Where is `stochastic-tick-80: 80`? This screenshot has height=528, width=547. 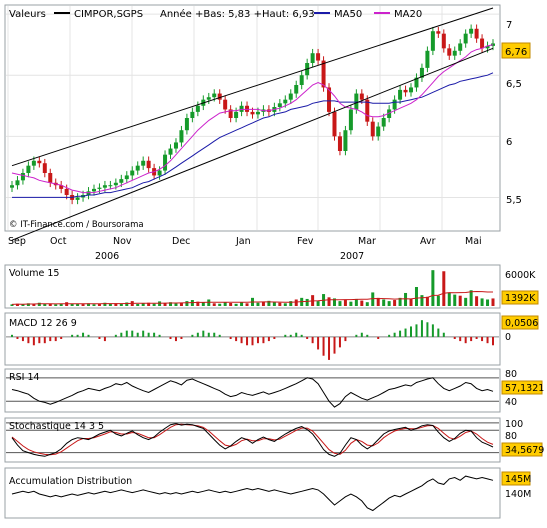 stochastic-tick-80: 80 is located at coordinates (511, 436).